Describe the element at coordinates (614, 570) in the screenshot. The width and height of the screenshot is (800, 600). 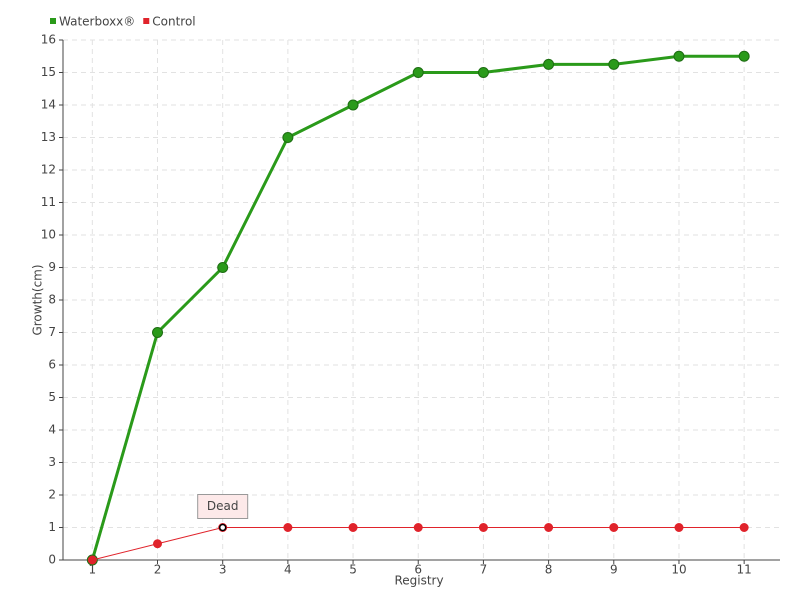
I see `x-tick-label: 9` at that location.